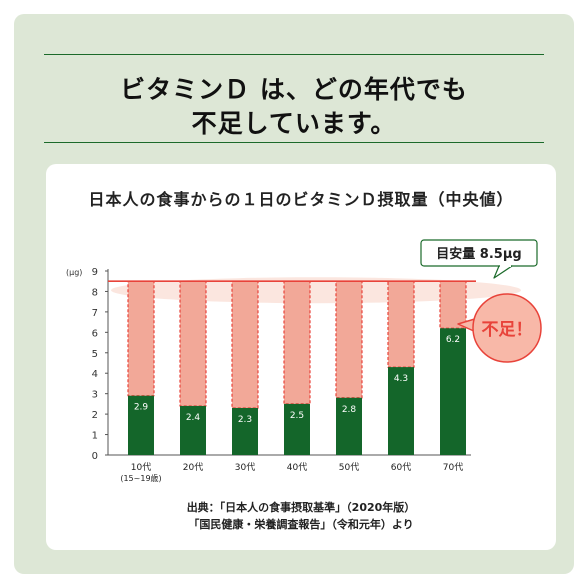 The height and width of the screenshot is (588, 588). Describe the element at coordinates (95, 313) in the screenshot. I see `y-tick-label: 7` at that location.